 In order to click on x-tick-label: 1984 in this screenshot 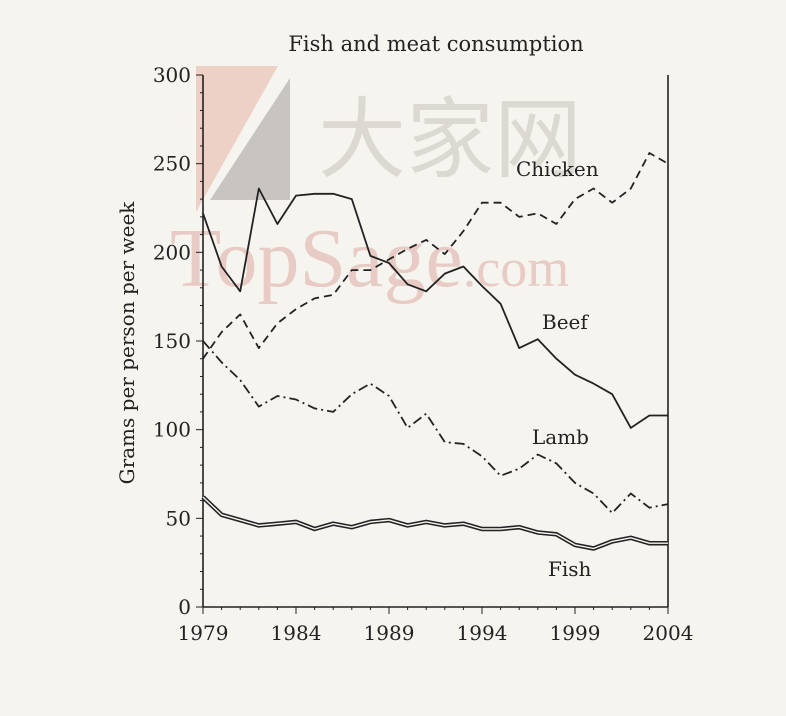, I will do `click(296, 633)`.